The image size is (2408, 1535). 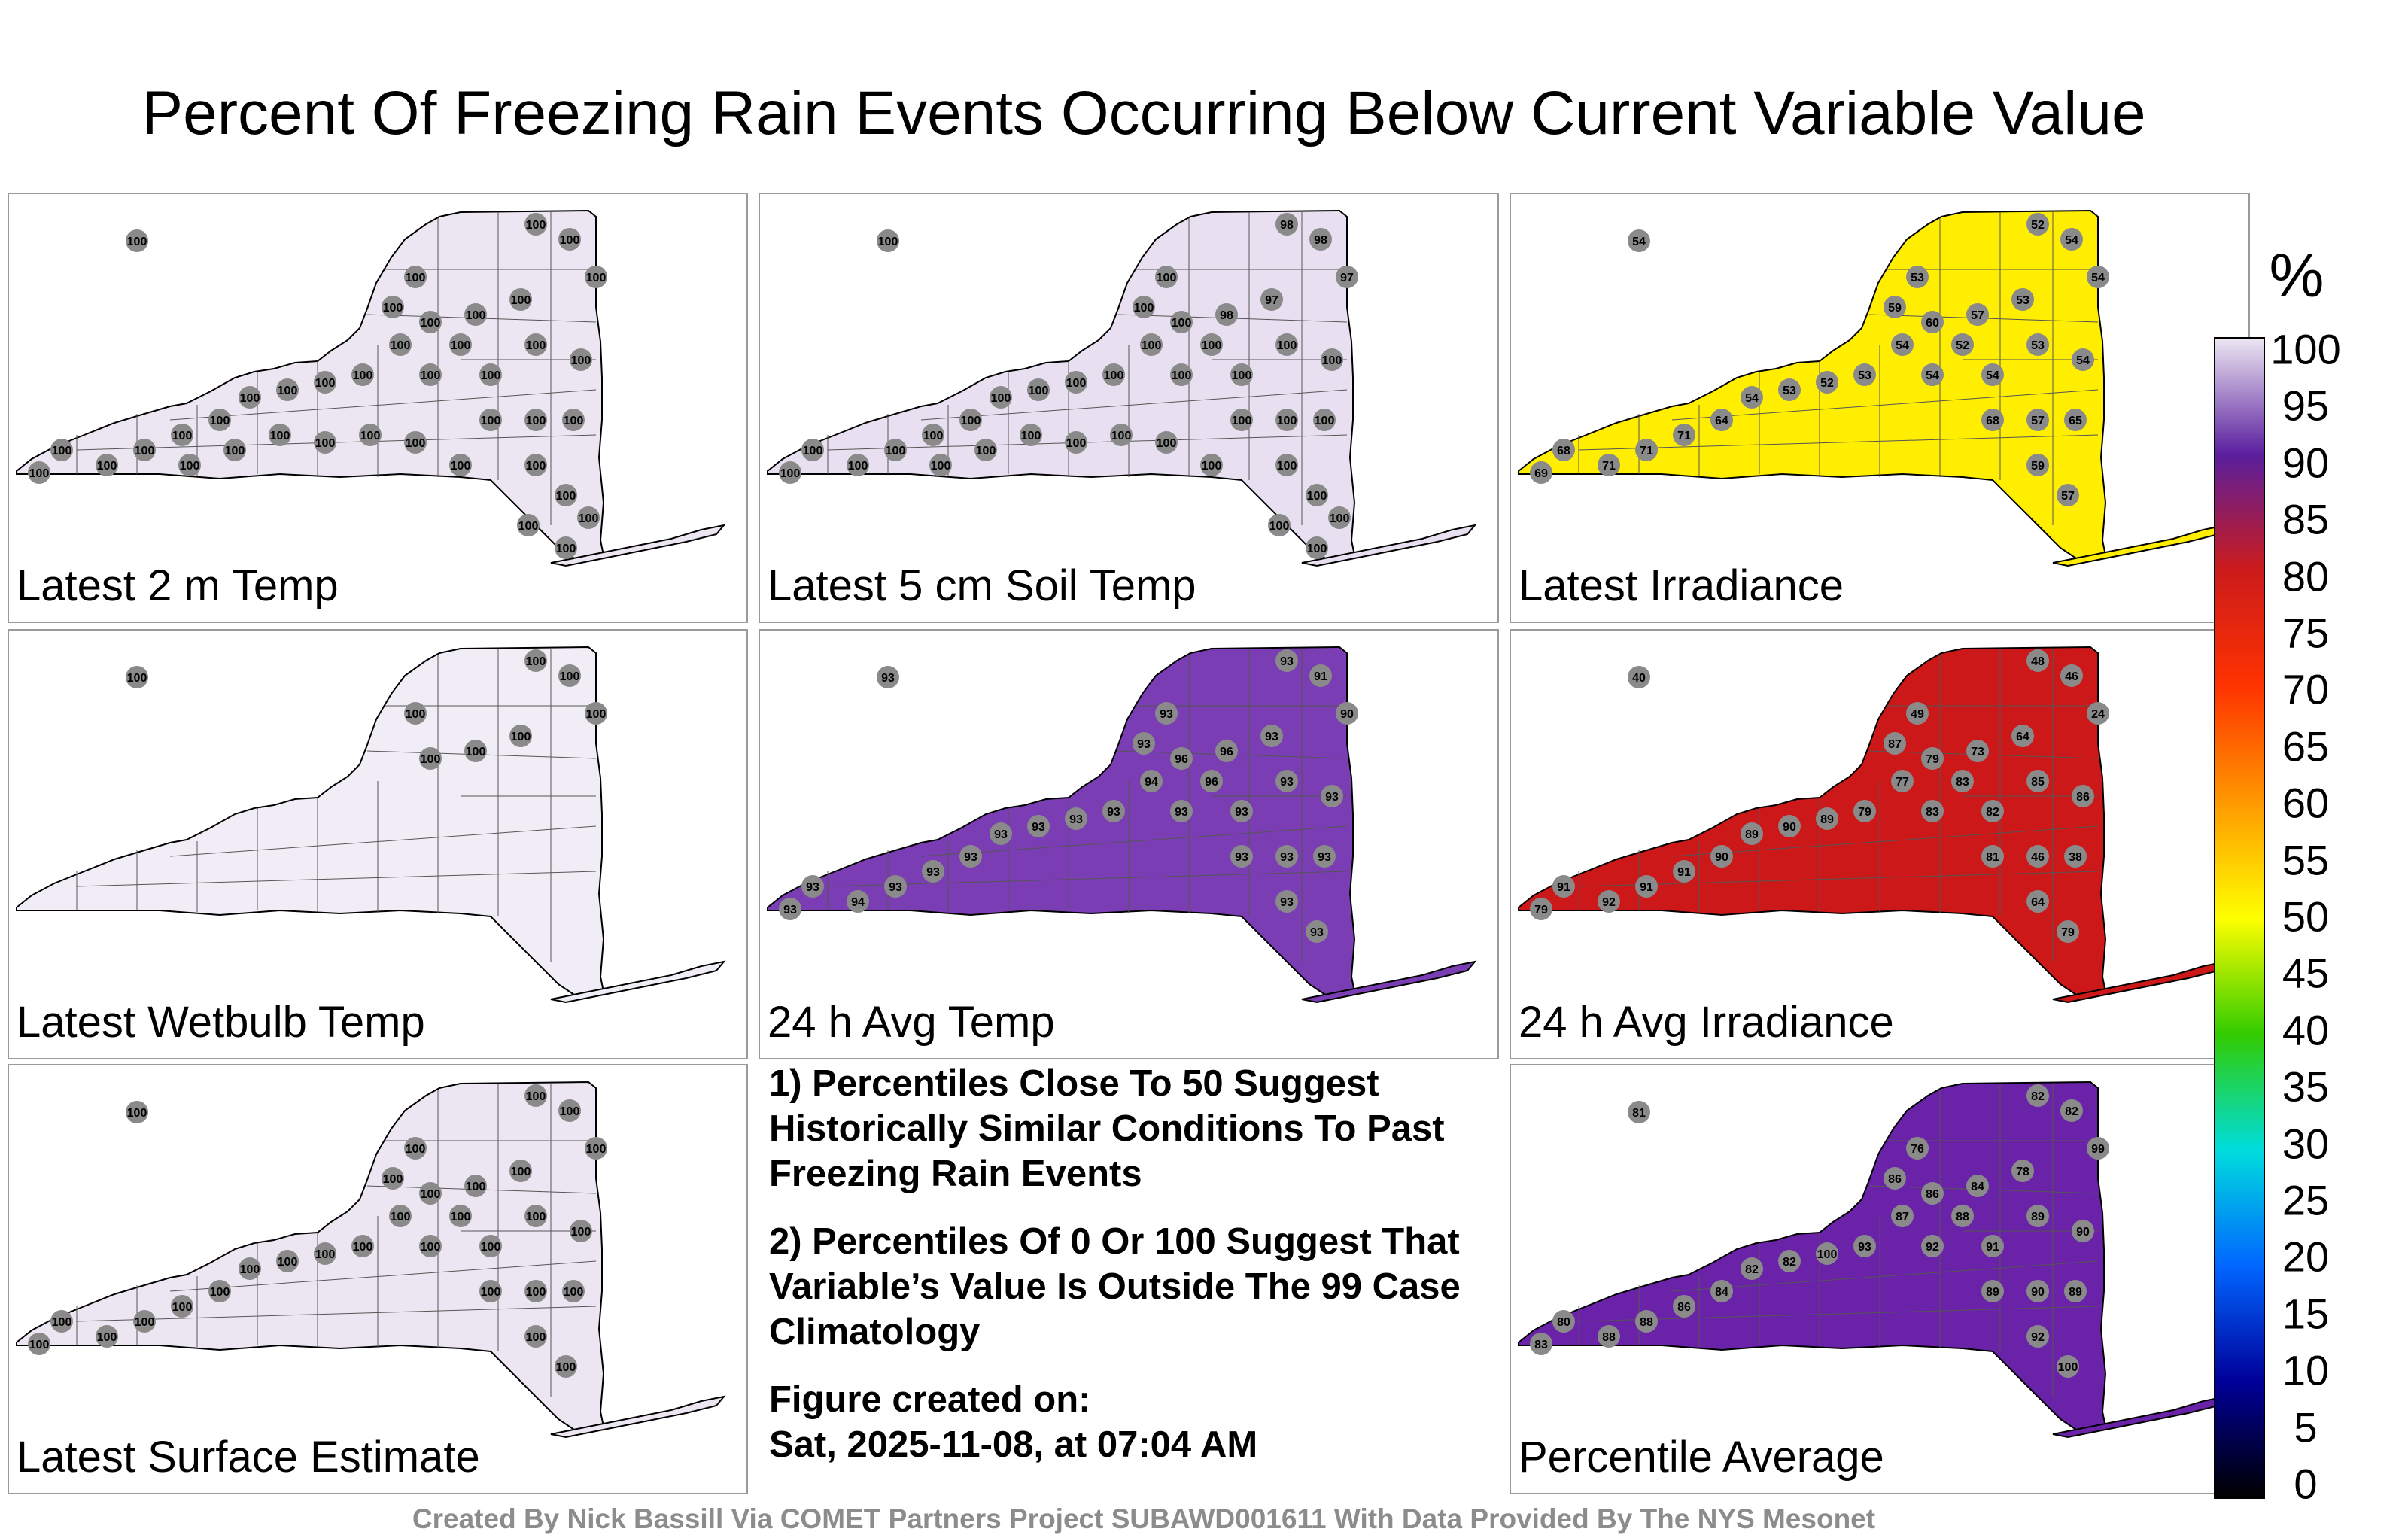 I want to click on station-value-label: 52, so click(x=1962, y=345).